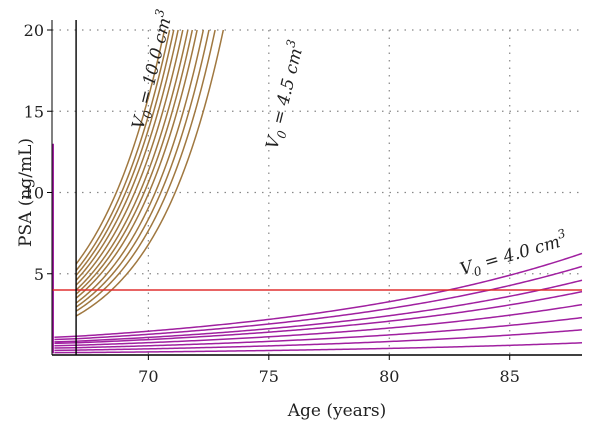 The height and width of the screenshot is (433, 606). Describe the element at coordinates (318, 348) in the screenshot. I see `purple-curve-v0-0.5` at that location.